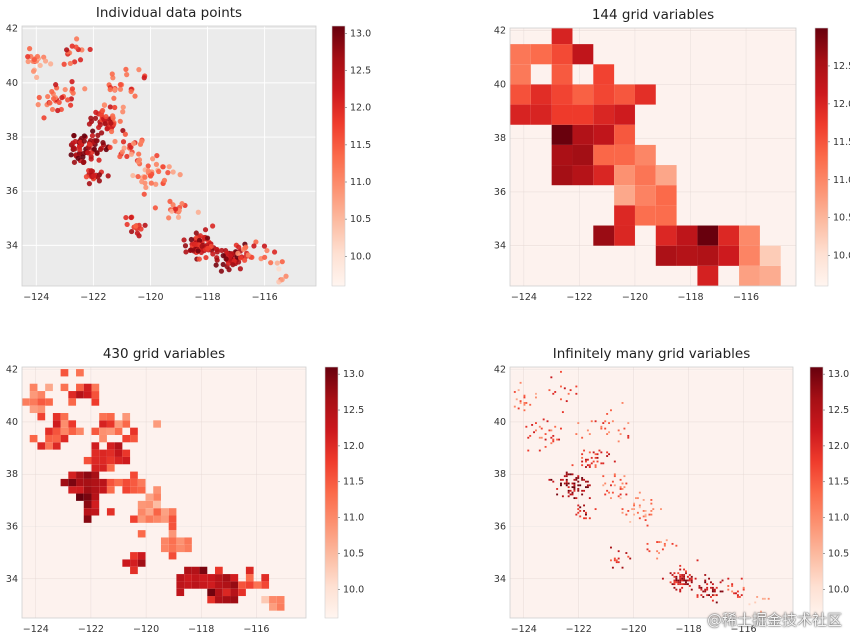 The width and height of the screenshot is (850, 636). What do you see at coordinates (500, 370) in the screenshot?
I see `y-tick-label: 42` at bounding box center [500, 370].